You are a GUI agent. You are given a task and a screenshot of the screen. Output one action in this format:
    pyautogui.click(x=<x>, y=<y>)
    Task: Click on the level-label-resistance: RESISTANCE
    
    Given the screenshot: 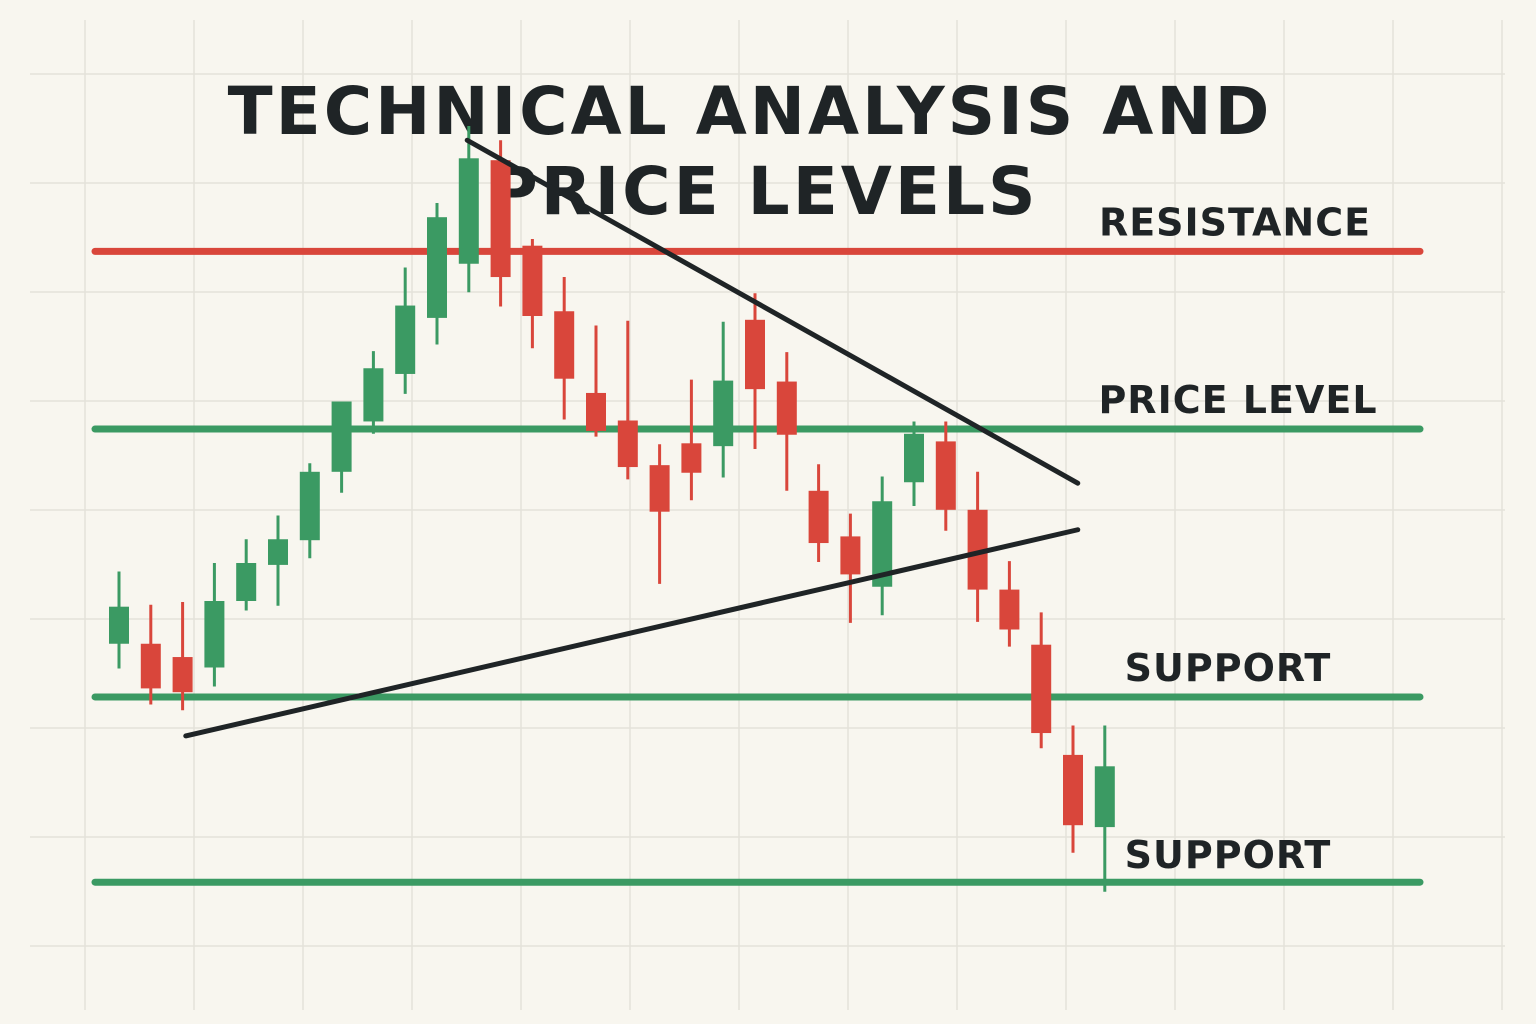 What is the action you would take?
    pyautogui.click(x=1235, y=222)
    